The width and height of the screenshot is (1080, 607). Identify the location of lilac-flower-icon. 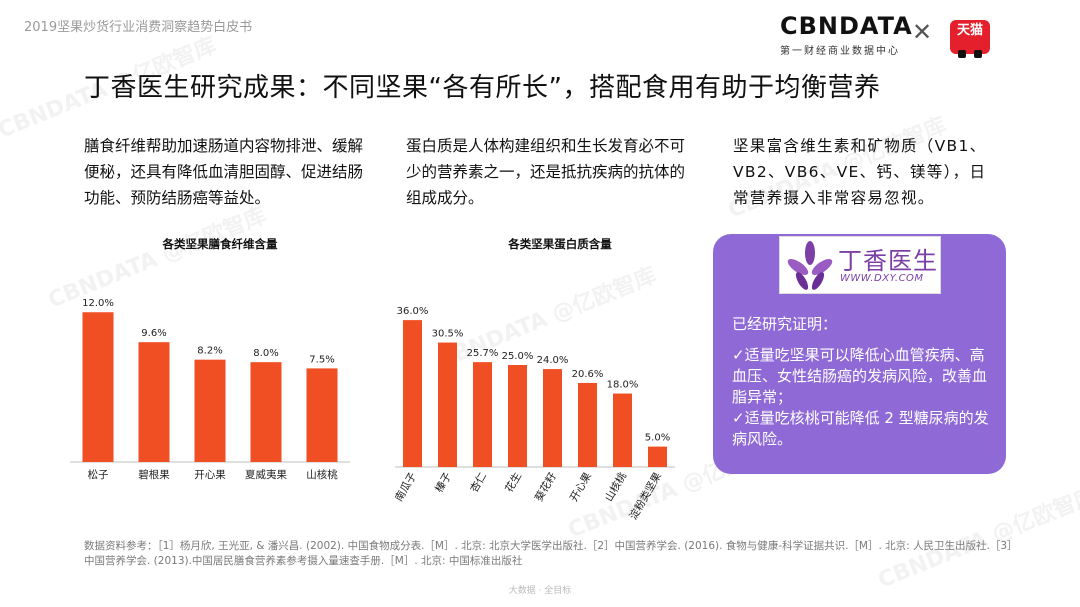
(810, 265).